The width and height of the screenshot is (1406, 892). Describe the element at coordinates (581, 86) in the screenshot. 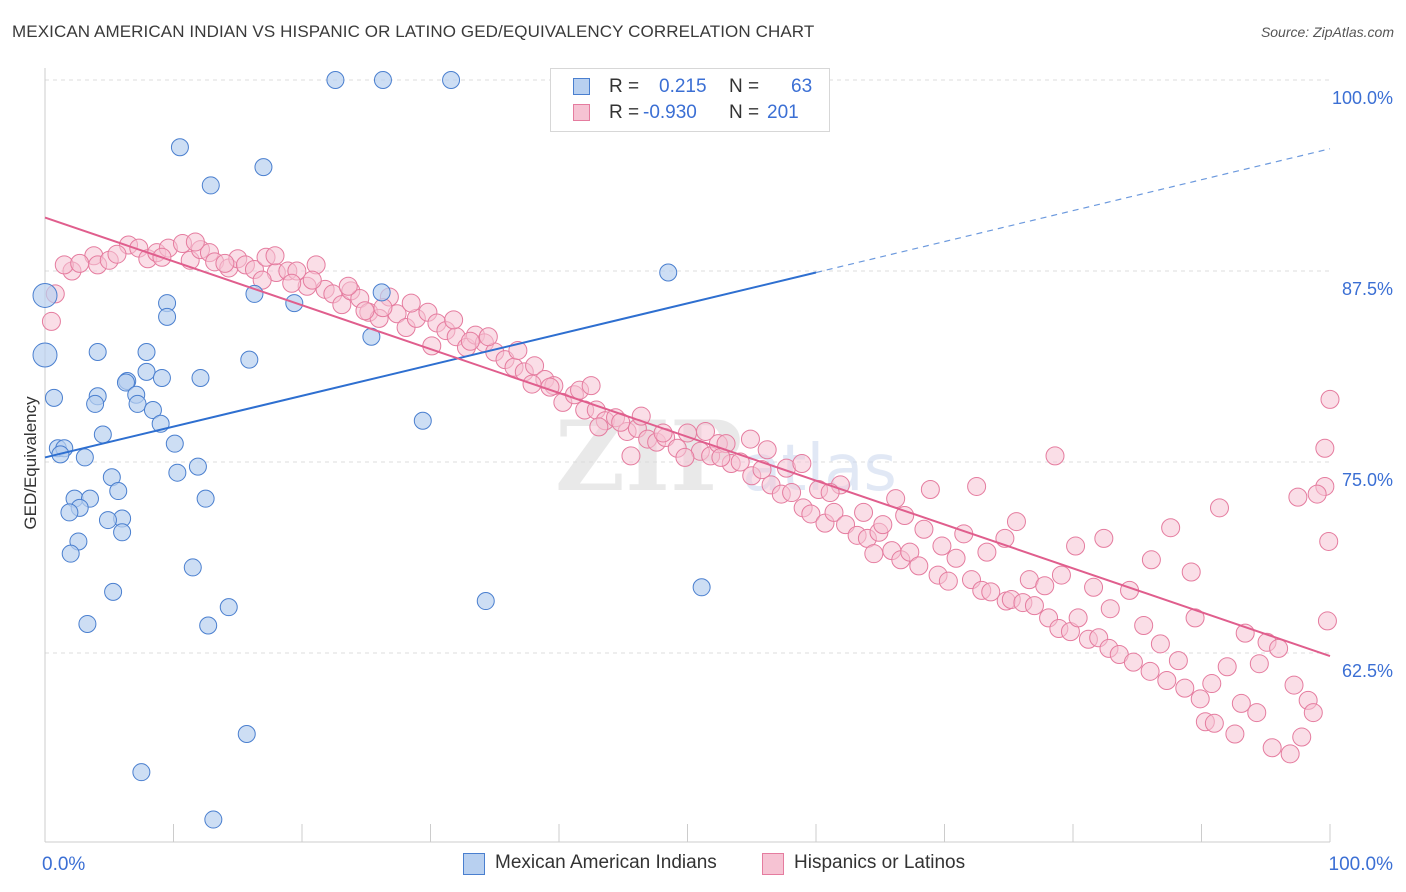

I see `legend-swatch-blue` at that location.